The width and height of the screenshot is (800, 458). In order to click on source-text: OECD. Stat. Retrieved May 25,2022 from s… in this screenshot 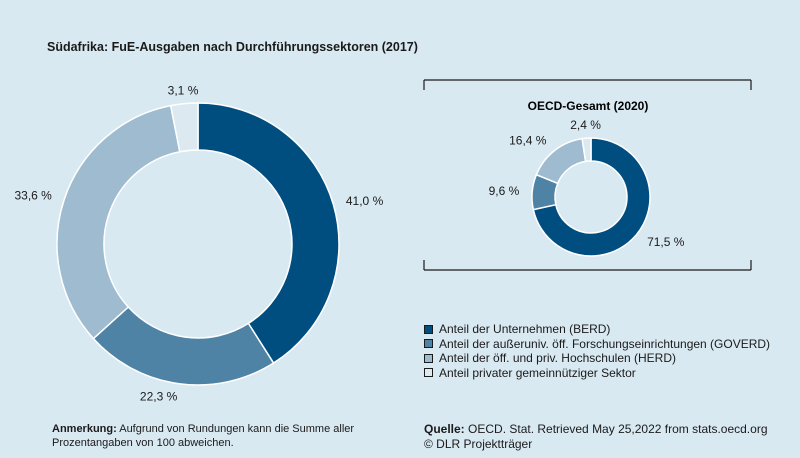, I will do `click(616, 429)`.